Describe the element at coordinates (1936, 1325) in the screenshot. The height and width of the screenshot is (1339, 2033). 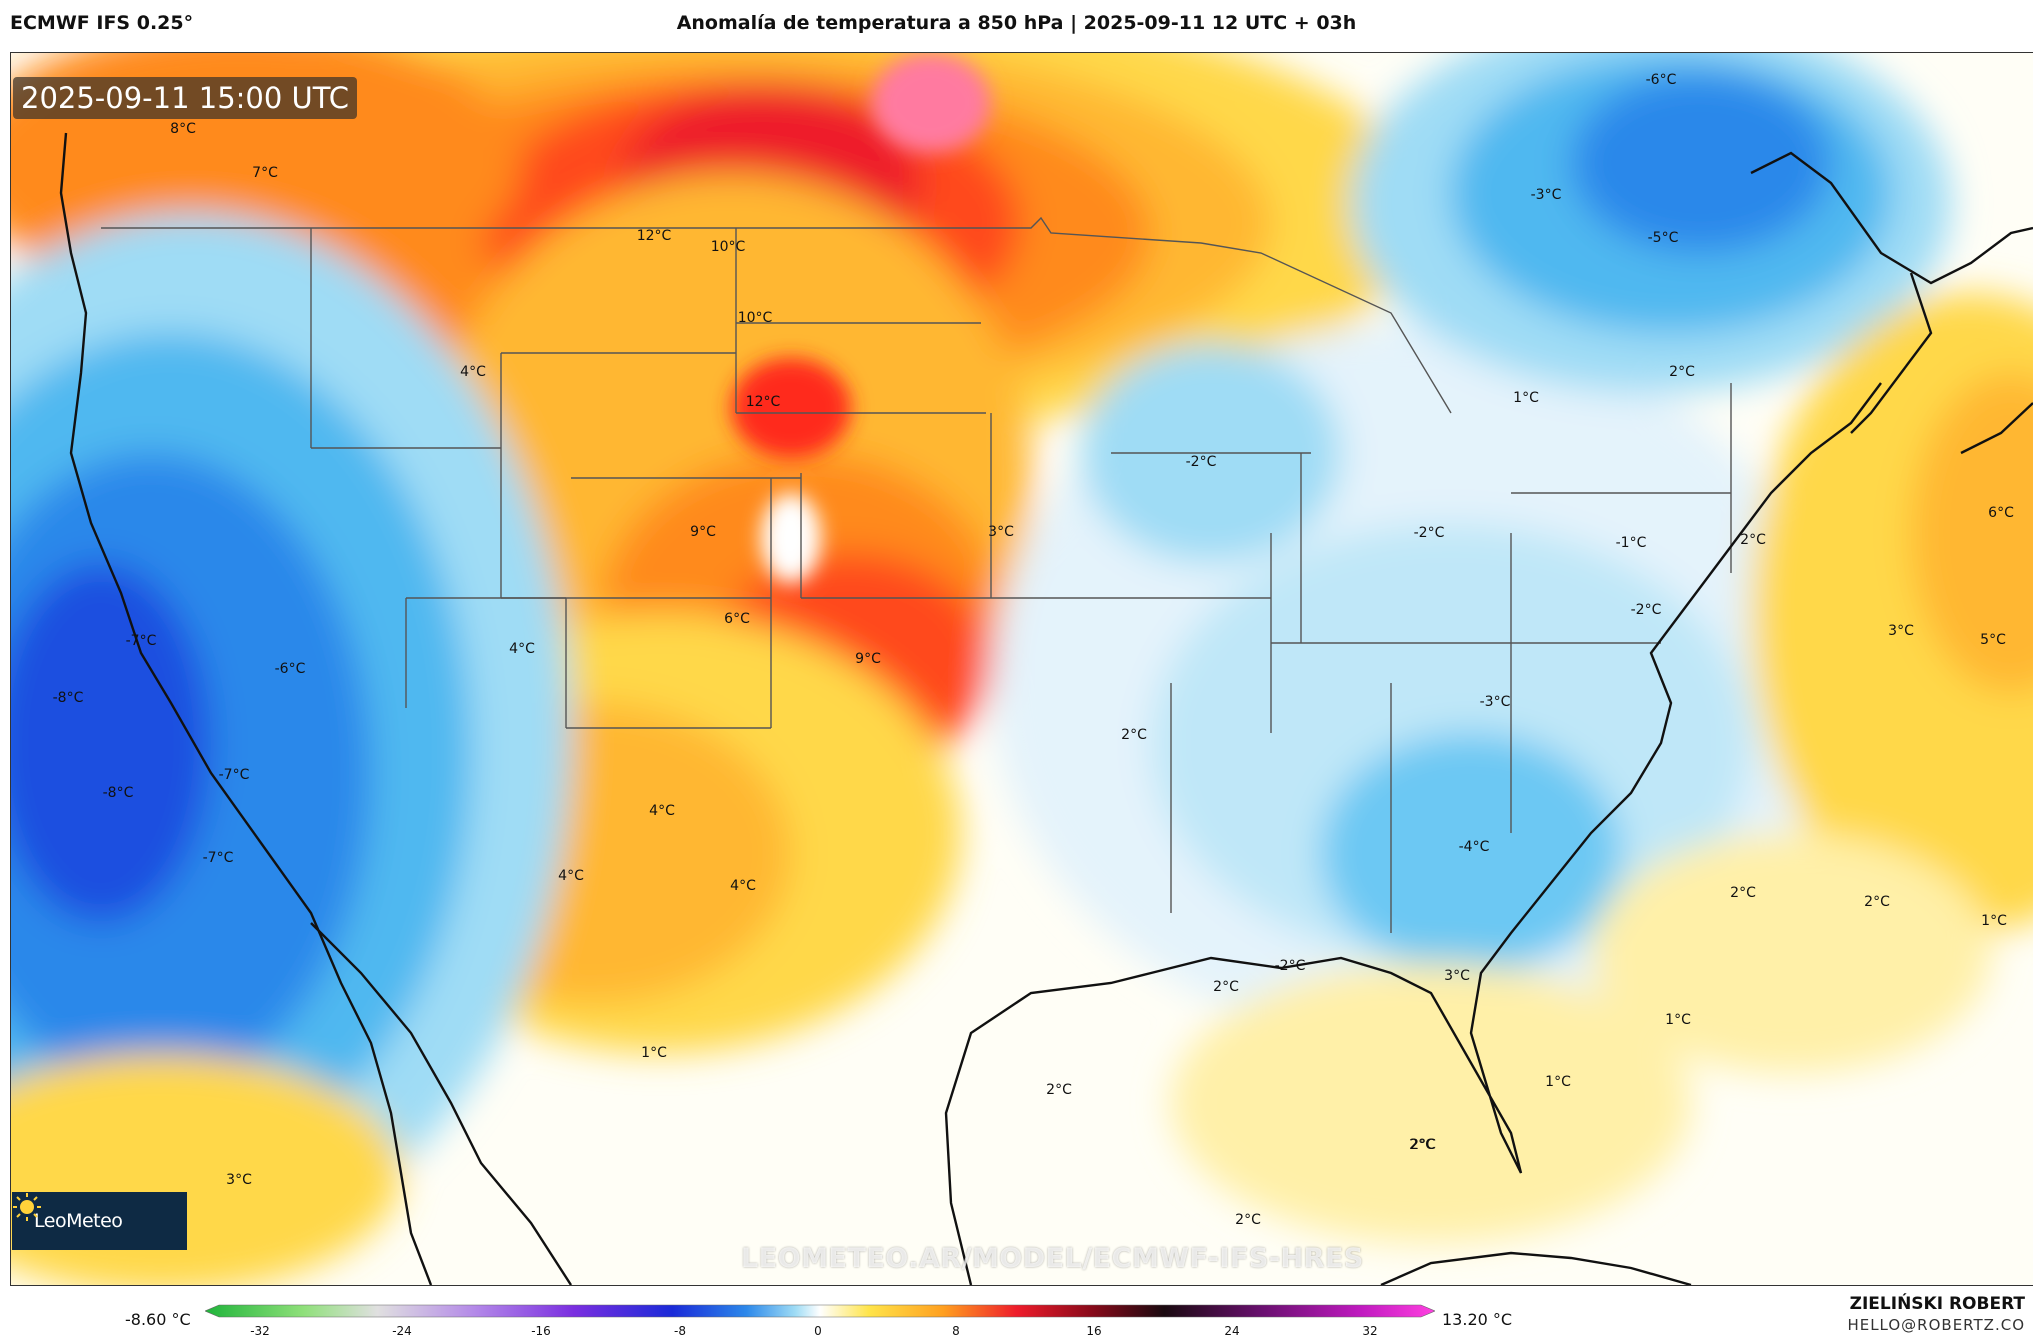
I see `author-contact: HELLO@ROBERTZ.CO` at that location.